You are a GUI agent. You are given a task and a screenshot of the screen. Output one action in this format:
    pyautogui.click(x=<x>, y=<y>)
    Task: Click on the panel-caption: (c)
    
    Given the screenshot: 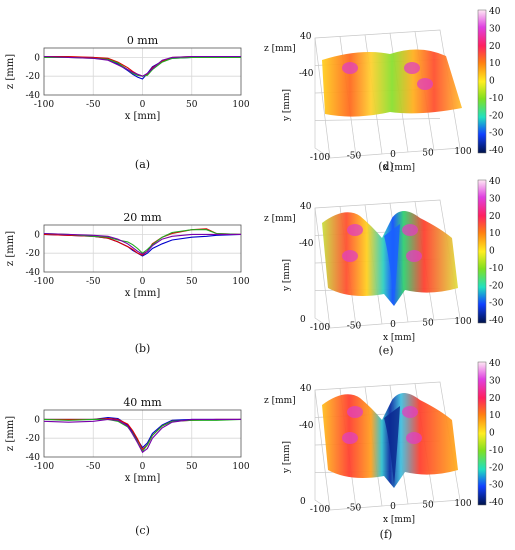 What is the action you would take?
    pyautogui.click(x=142, y=530)
    